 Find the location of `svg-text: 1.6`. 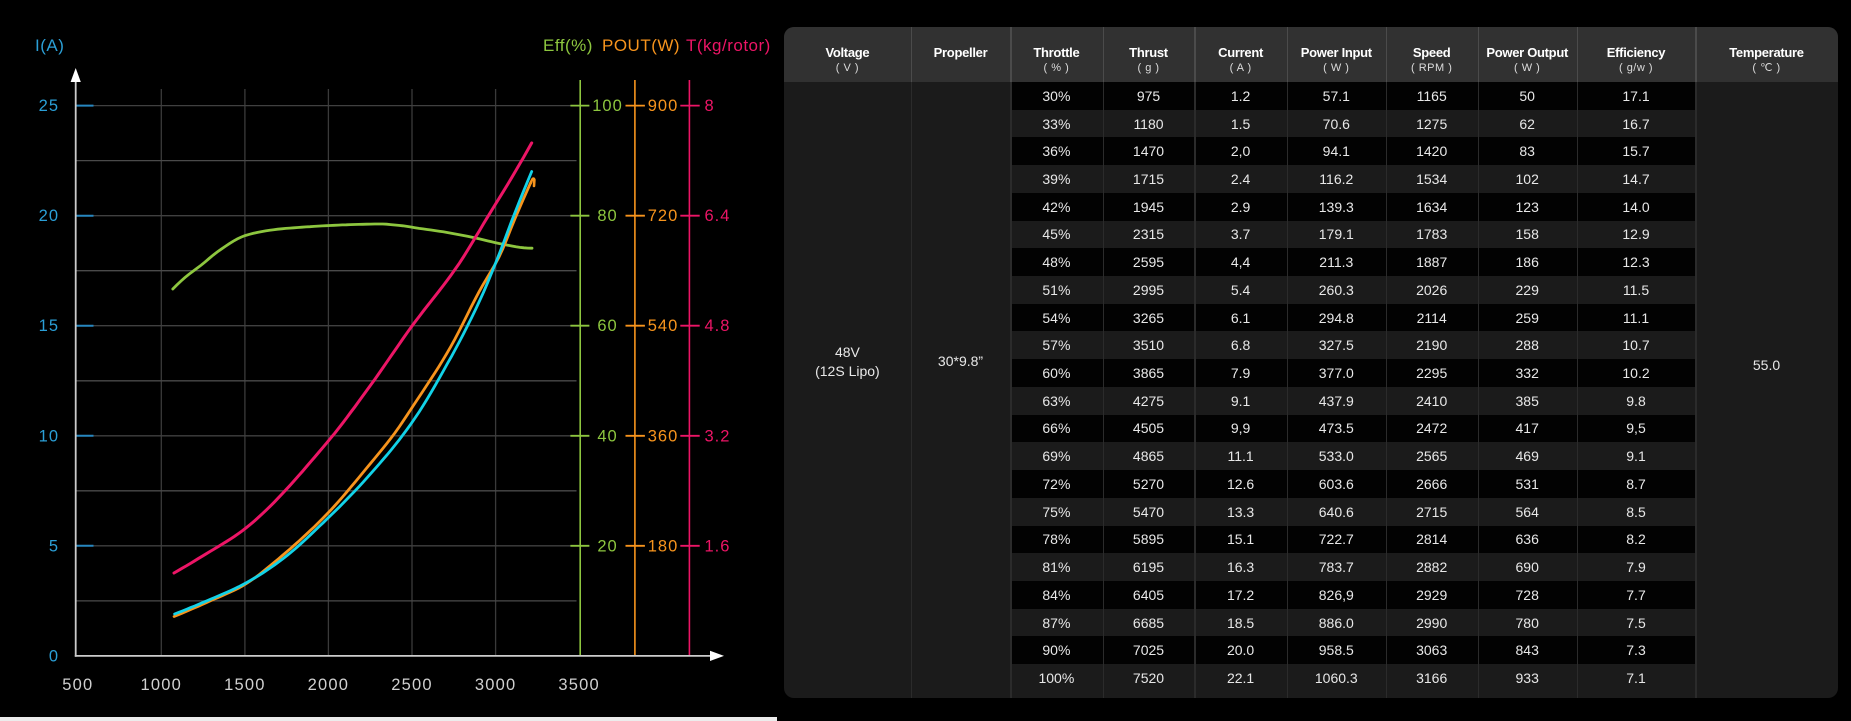

svg-text: 1.6 is located at coordinates (718, 546).